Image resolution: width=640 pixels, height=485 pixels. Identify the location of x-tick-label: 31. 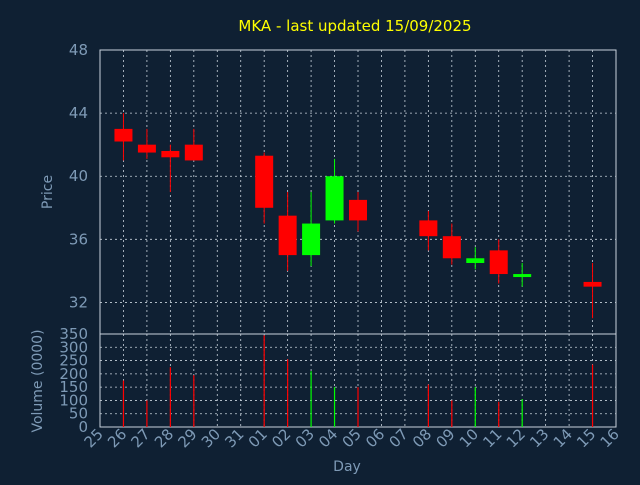
(234, 438).